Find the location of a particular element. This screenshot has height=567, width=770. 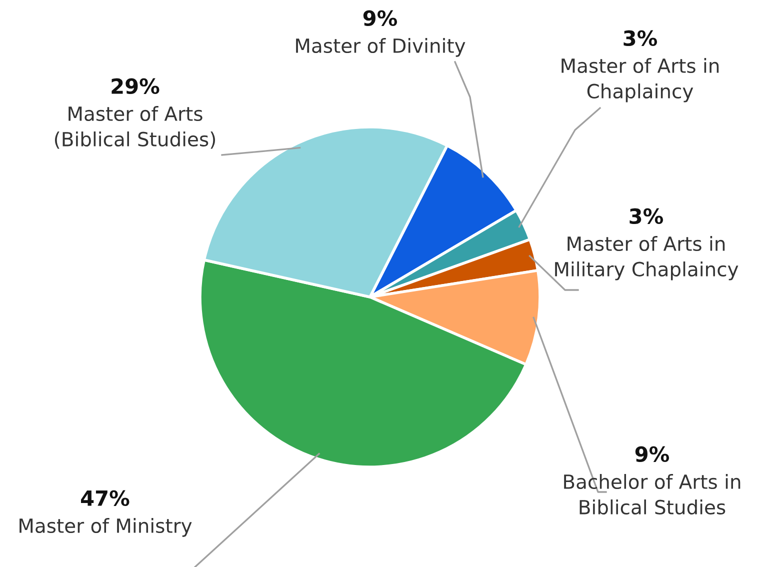

slice-label: Master of Divinity is located at coordinates (381, 47).